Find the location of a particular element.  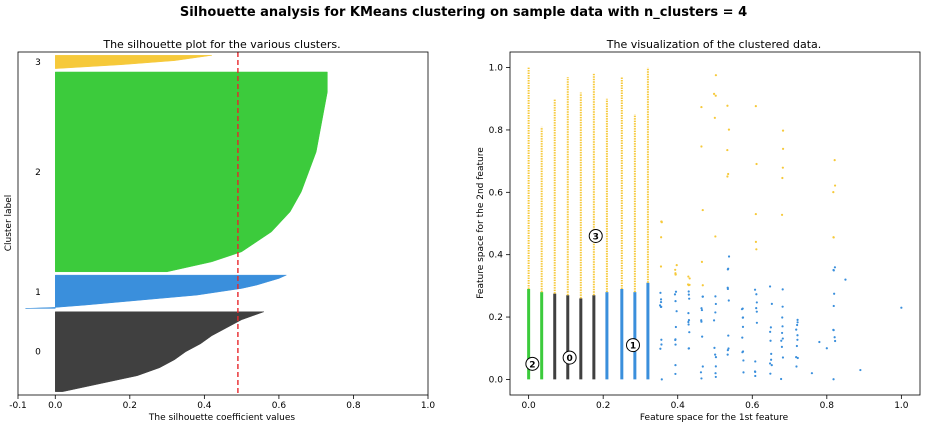

scatter-plot-xticks: 0.0 0.2 0.4 0.6 0.8 1.0 is located at coordinates (715, 403).